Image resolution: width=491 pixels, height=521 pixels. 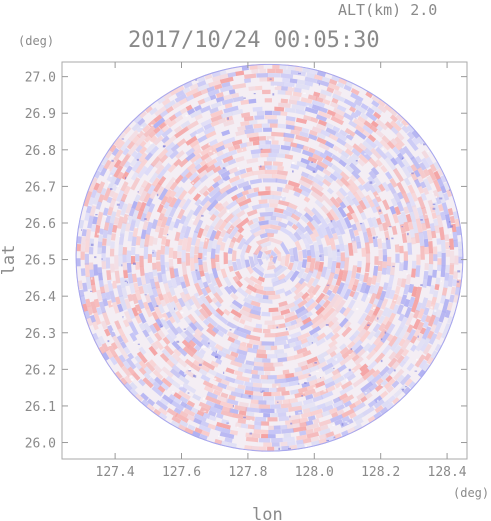 What do you see at coordinates (115, 472) in the screenshot?
I see `x-tick-label: 127.4` at bounding box center [115, 472].